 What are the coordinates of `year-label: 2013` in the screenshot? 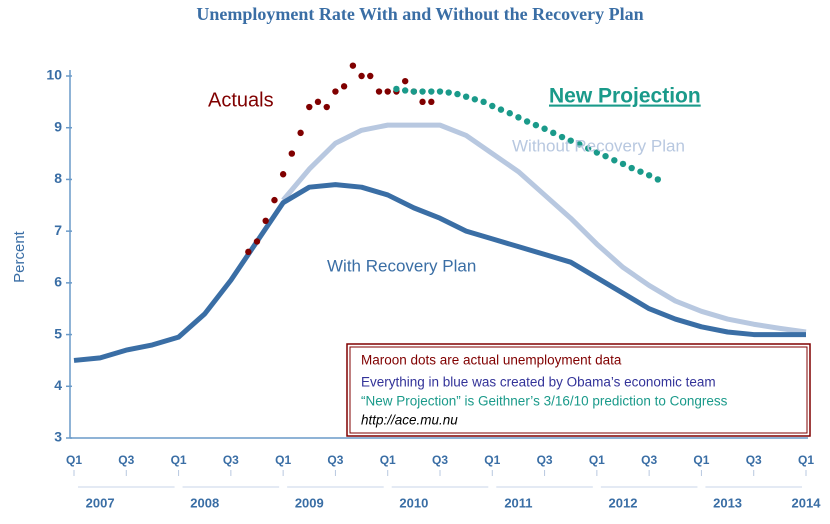 It's located at (727, 502).